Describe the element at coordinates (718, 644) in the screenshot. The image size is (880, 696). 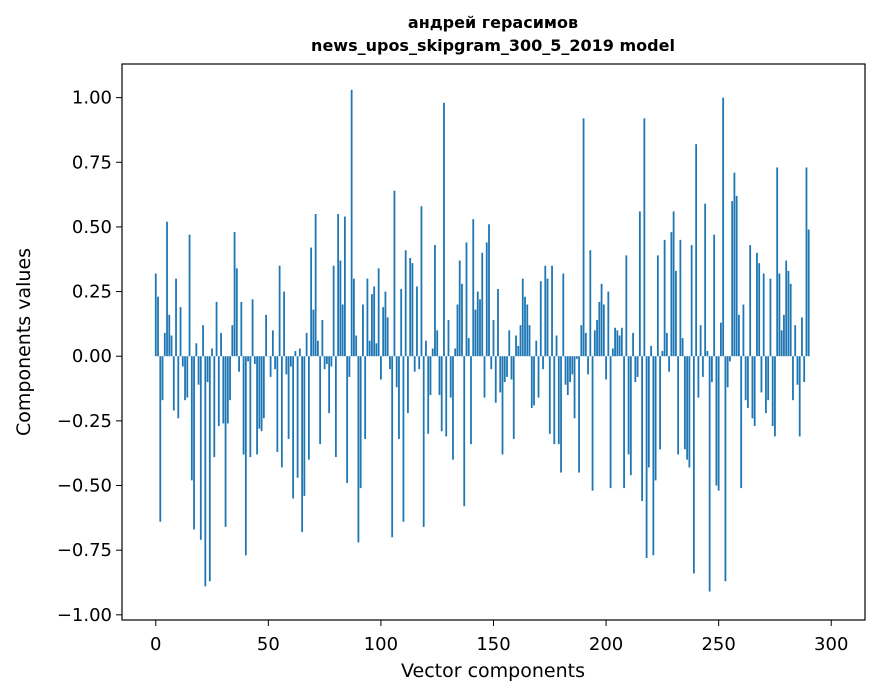
I see `x-tick-label: 250` at that location.